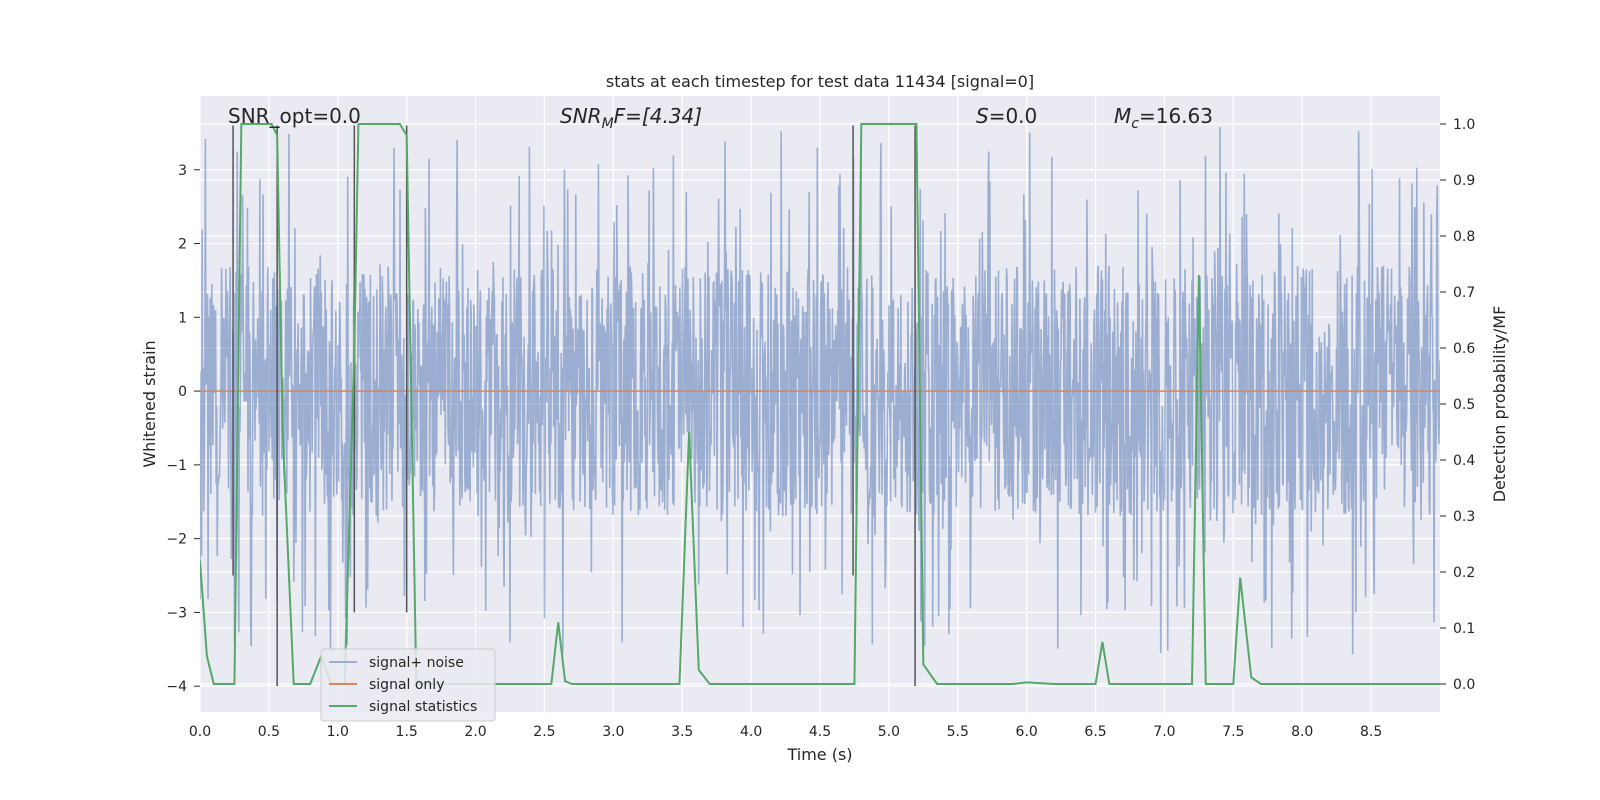 The width and height of the screenshot is (1600, 800). Describe the element at coordinates (1163, 118) in the screenshot. I see `annotation-mc: Mc=16.63` at that location.